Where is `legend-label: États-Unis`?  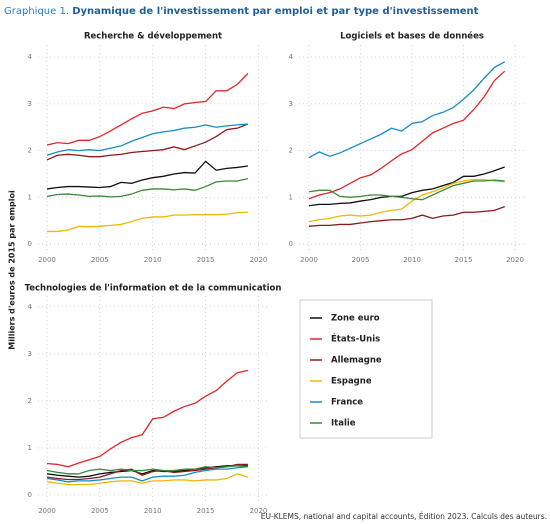
legend-label: États-Unis is located at coordinates (355, 339).